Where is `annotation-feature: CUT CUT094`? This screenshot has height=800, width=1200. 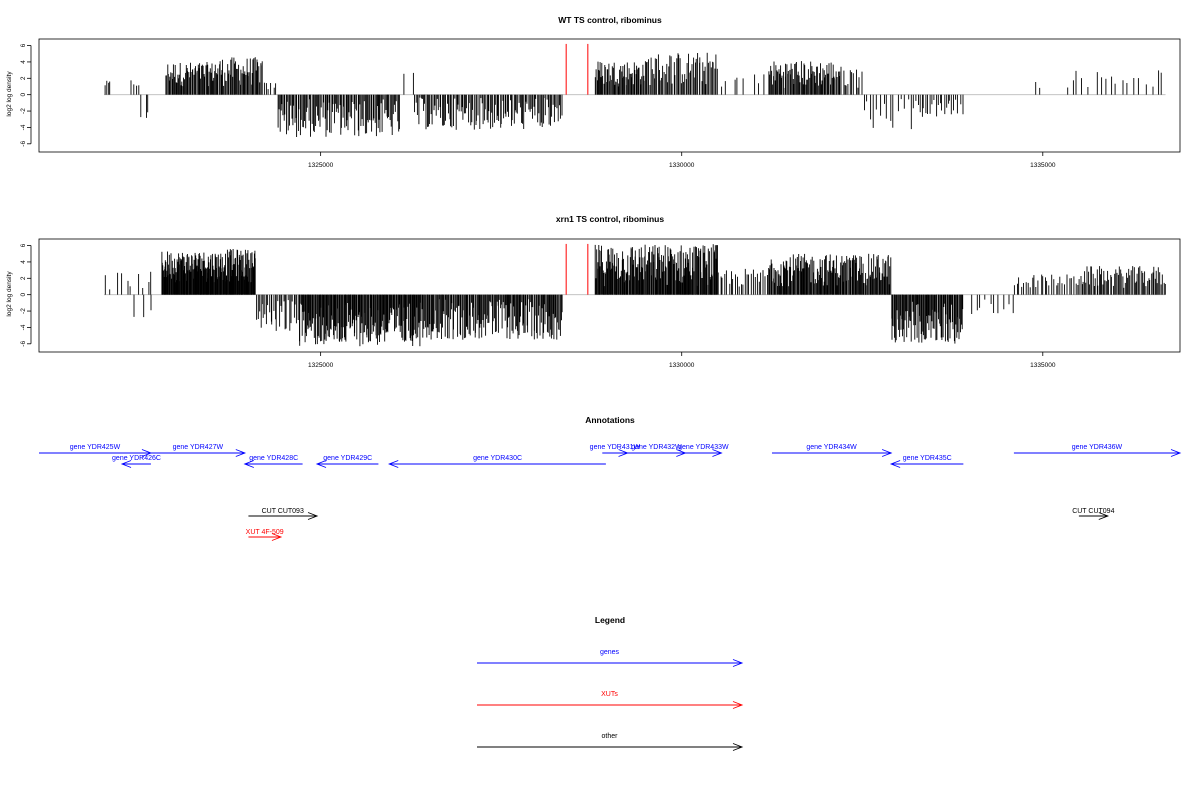 annotation-feature: CUT CUT094 is located at coordinates (1093, 514).